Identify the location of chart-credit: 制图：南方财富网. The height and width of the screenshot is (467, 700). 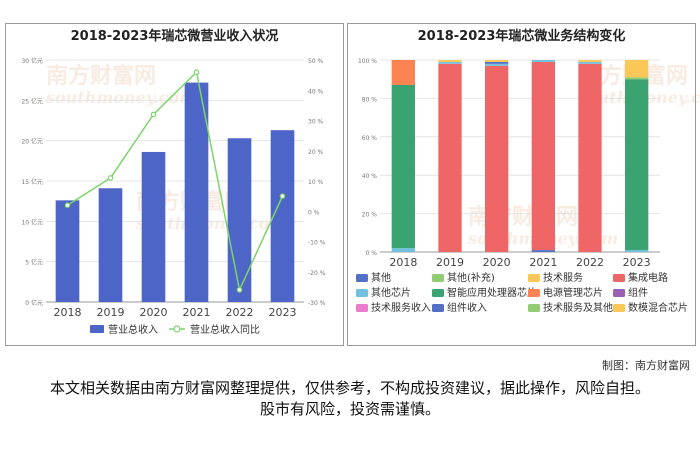
(646, 365).